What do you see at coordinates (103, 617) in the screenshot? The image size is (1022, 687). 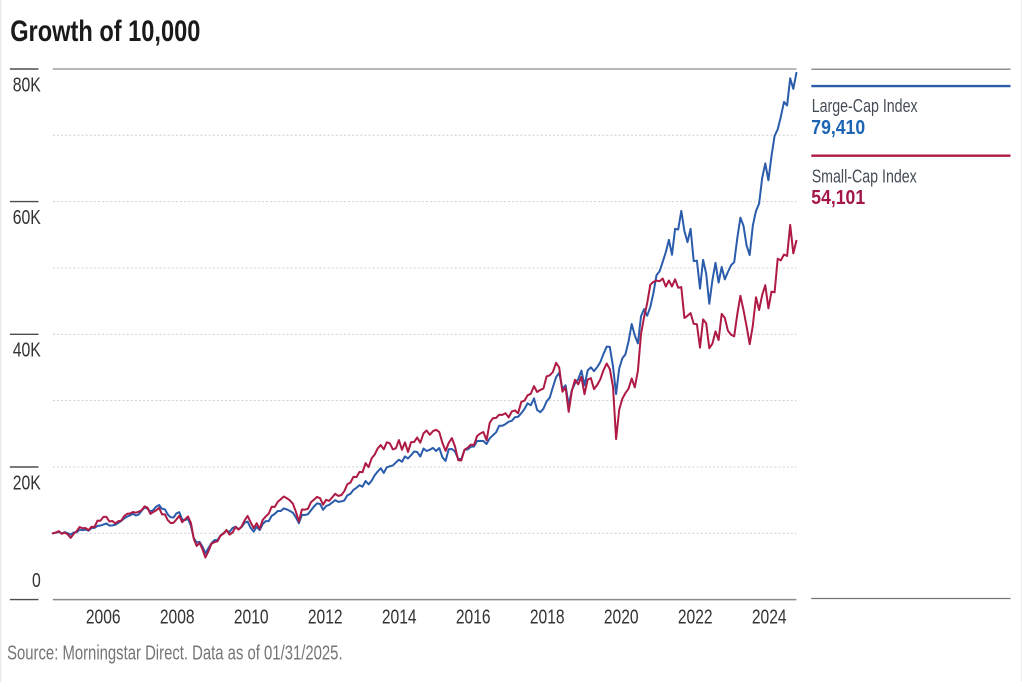 I see `svg-text: 2006` at bounding box center [103, 617].